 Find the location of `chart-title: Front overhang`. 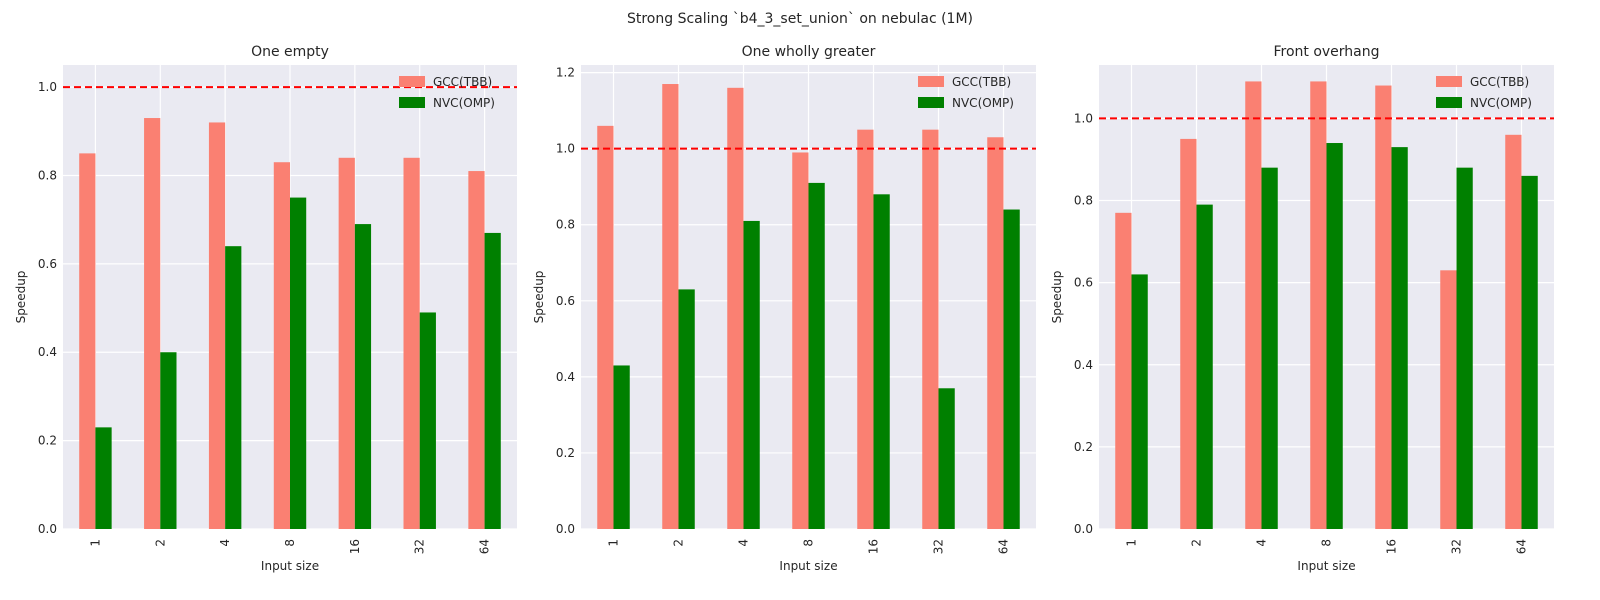

chart-title: Front overhang is located at coordinates (1326, 52).